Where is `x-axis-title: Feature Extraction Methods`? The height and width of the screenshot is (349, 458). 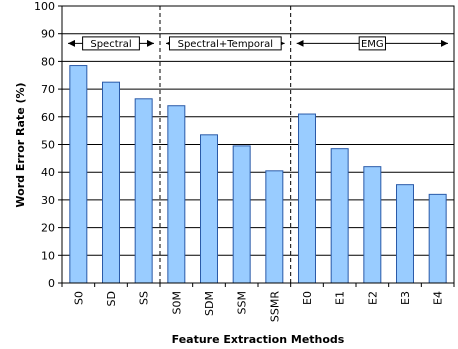
x-axis-title: Feature Extraction Methods is located at coordinates (258, 339).